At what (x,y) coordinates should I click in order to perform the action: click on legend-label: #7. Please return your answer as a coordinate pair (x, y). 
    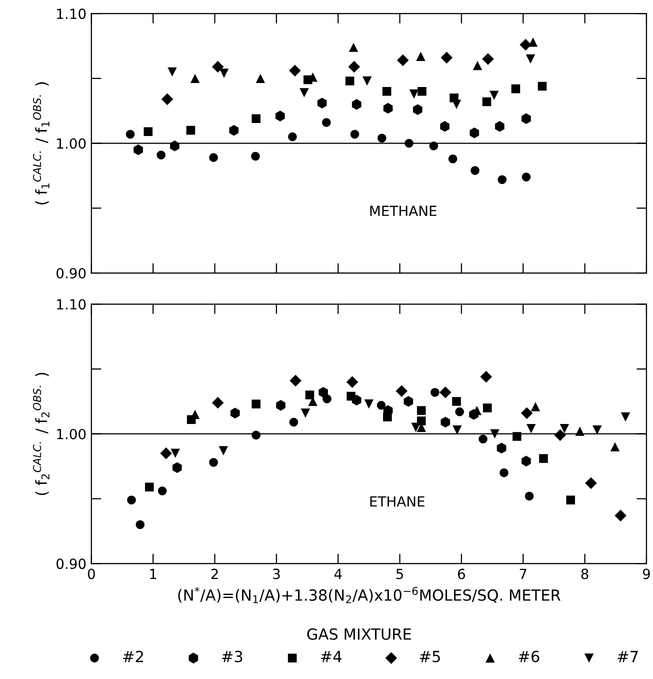
    Looking at the image, I should click on (628, 656).